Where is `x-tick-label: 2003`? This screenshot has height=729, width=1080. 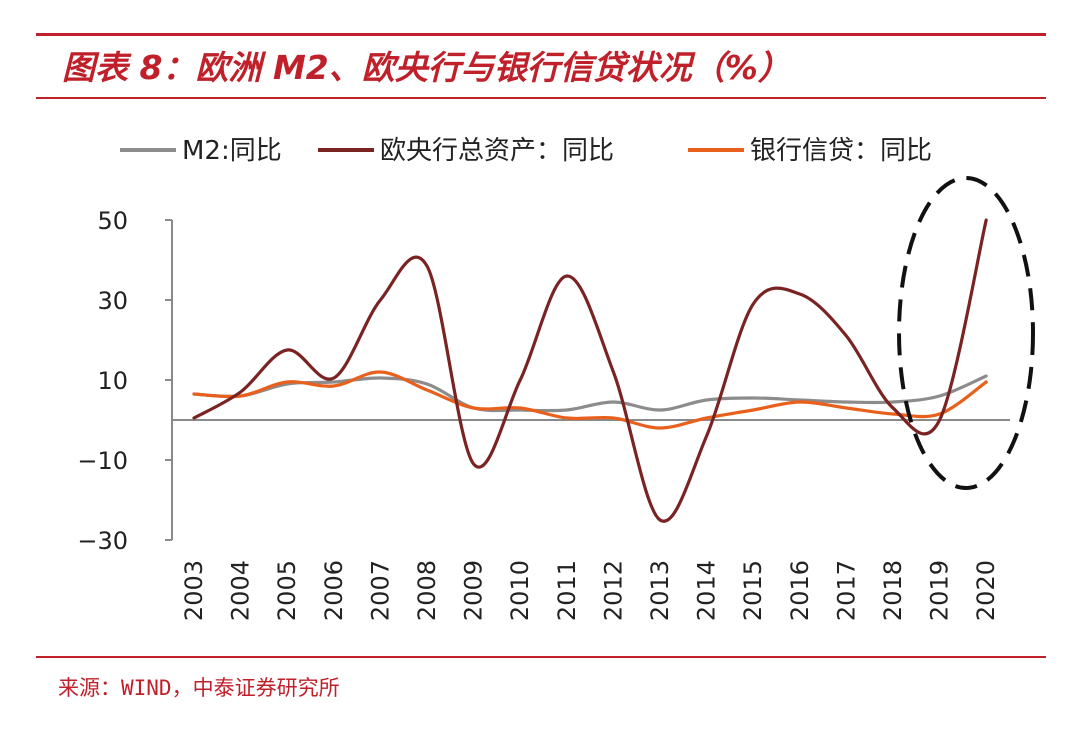 x-tick-label: 2003 is located at coordinates (194, 590).